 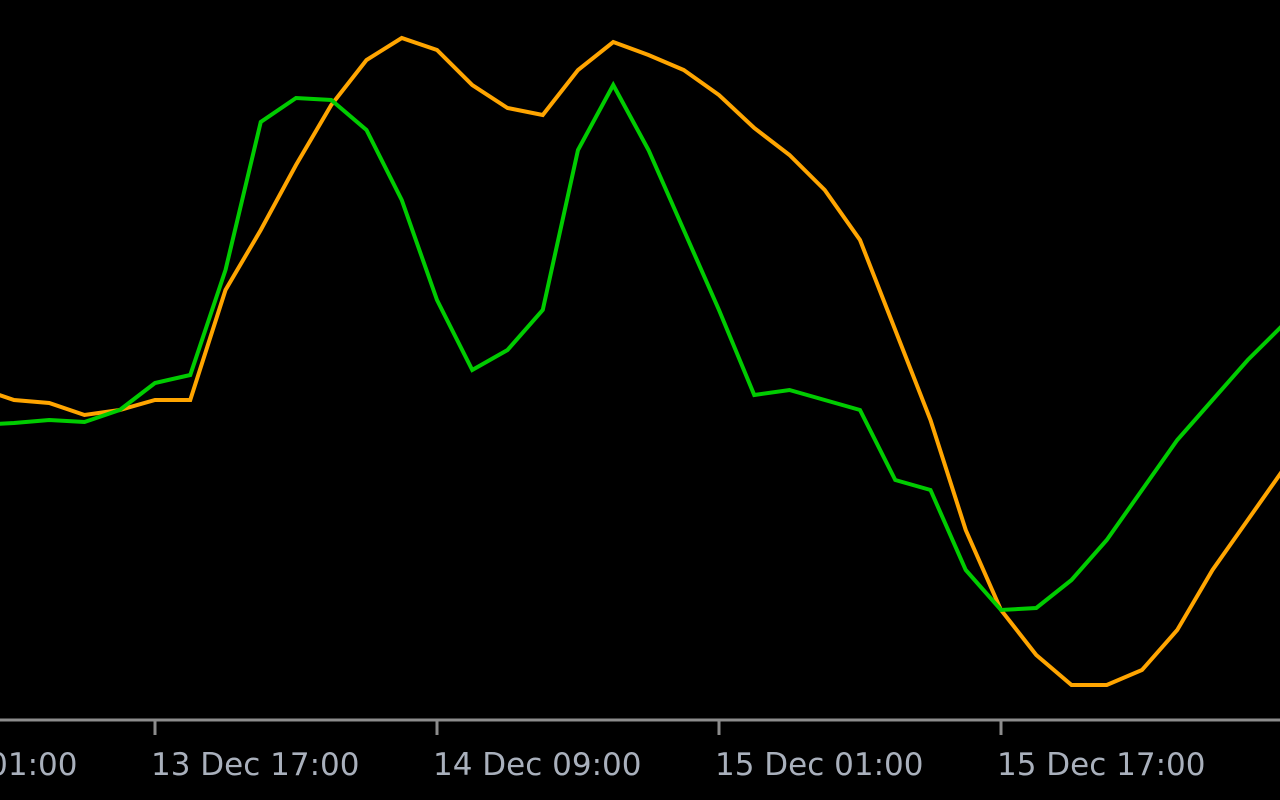 I want to click on x-tick-label: 15 Dec 17:00, so click(x=1101, y=765).